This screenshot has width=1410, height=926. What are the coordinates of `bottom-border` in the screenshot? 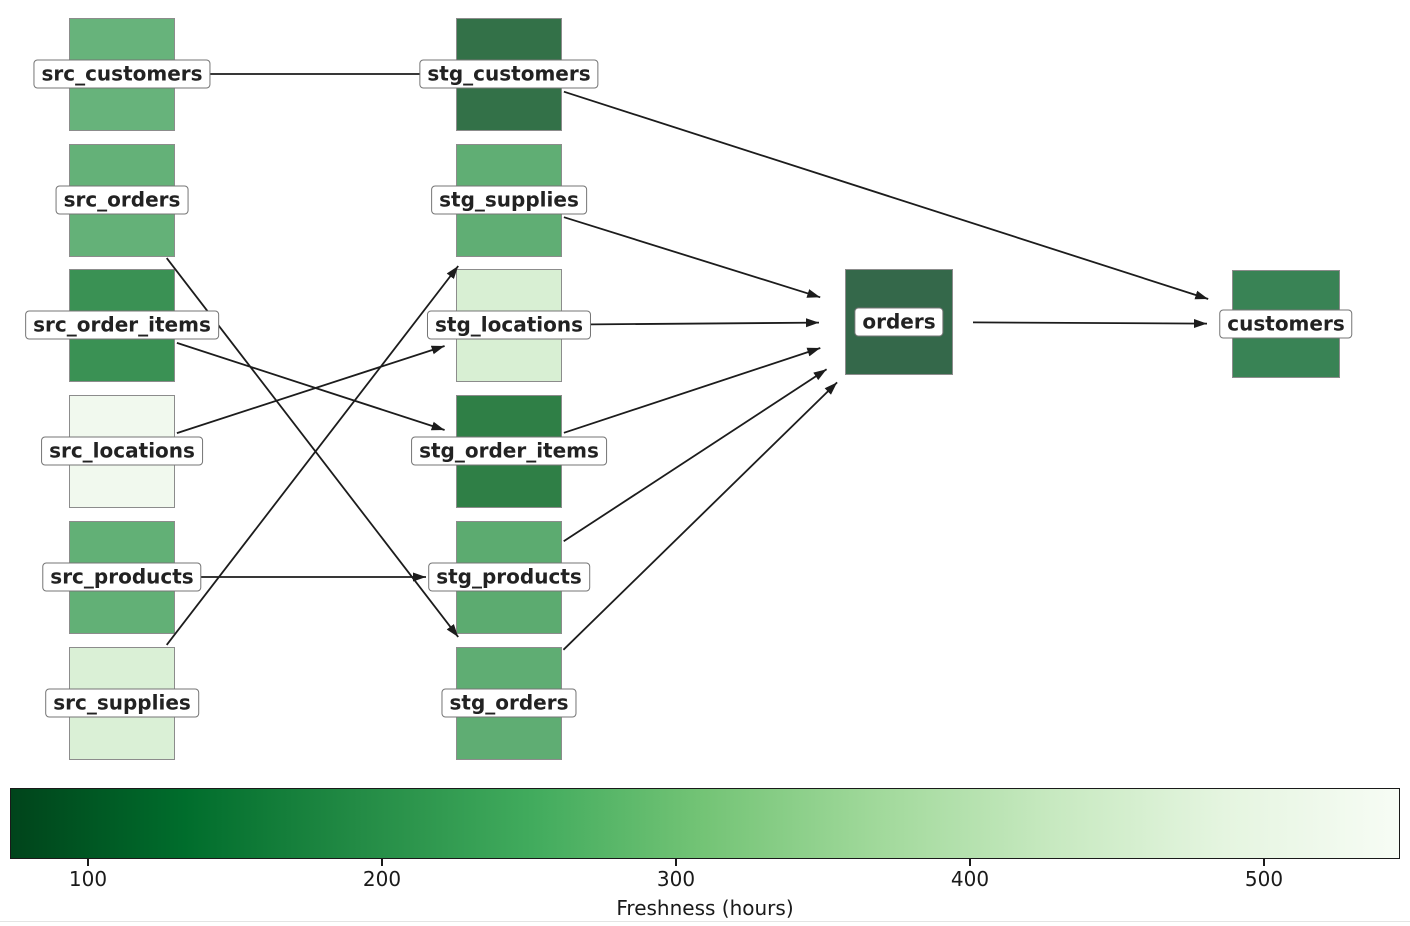 It's located at (705, 921).